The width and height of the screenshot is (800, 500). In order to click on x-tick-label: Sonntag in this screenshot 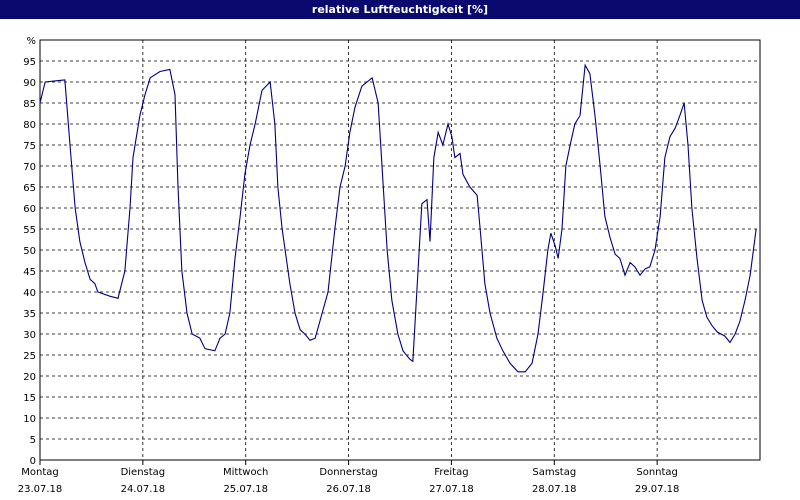, I will do `click(657, 472)`.